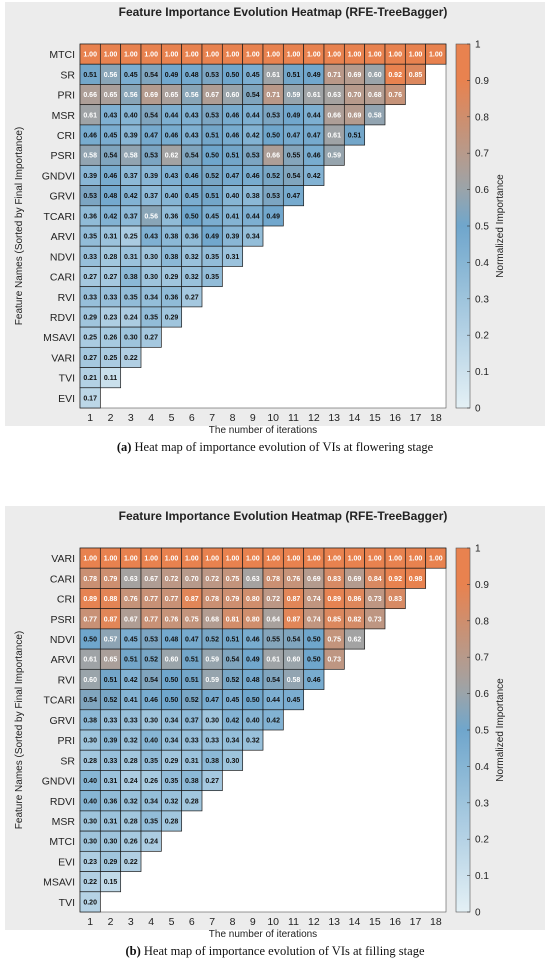 The width and height of the screenshot is (550, 976). Describe the element at coordinates (334, 619) in the screenshot. I see `cell-value-label: 0.85` at that location.